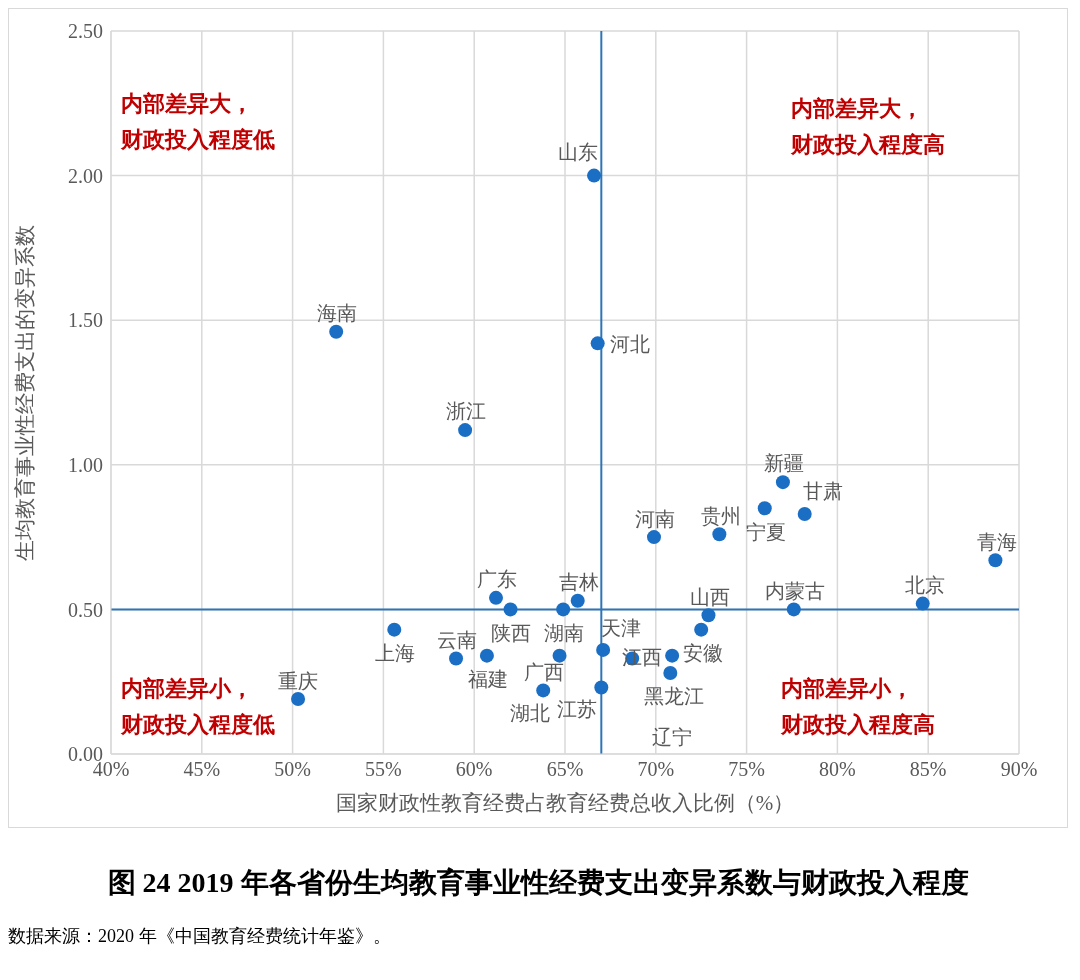  What do you see at coordinates (85, 464) in the screenshot?
I see `y-tick-label: 1.00` at bounding box center [85, 464].